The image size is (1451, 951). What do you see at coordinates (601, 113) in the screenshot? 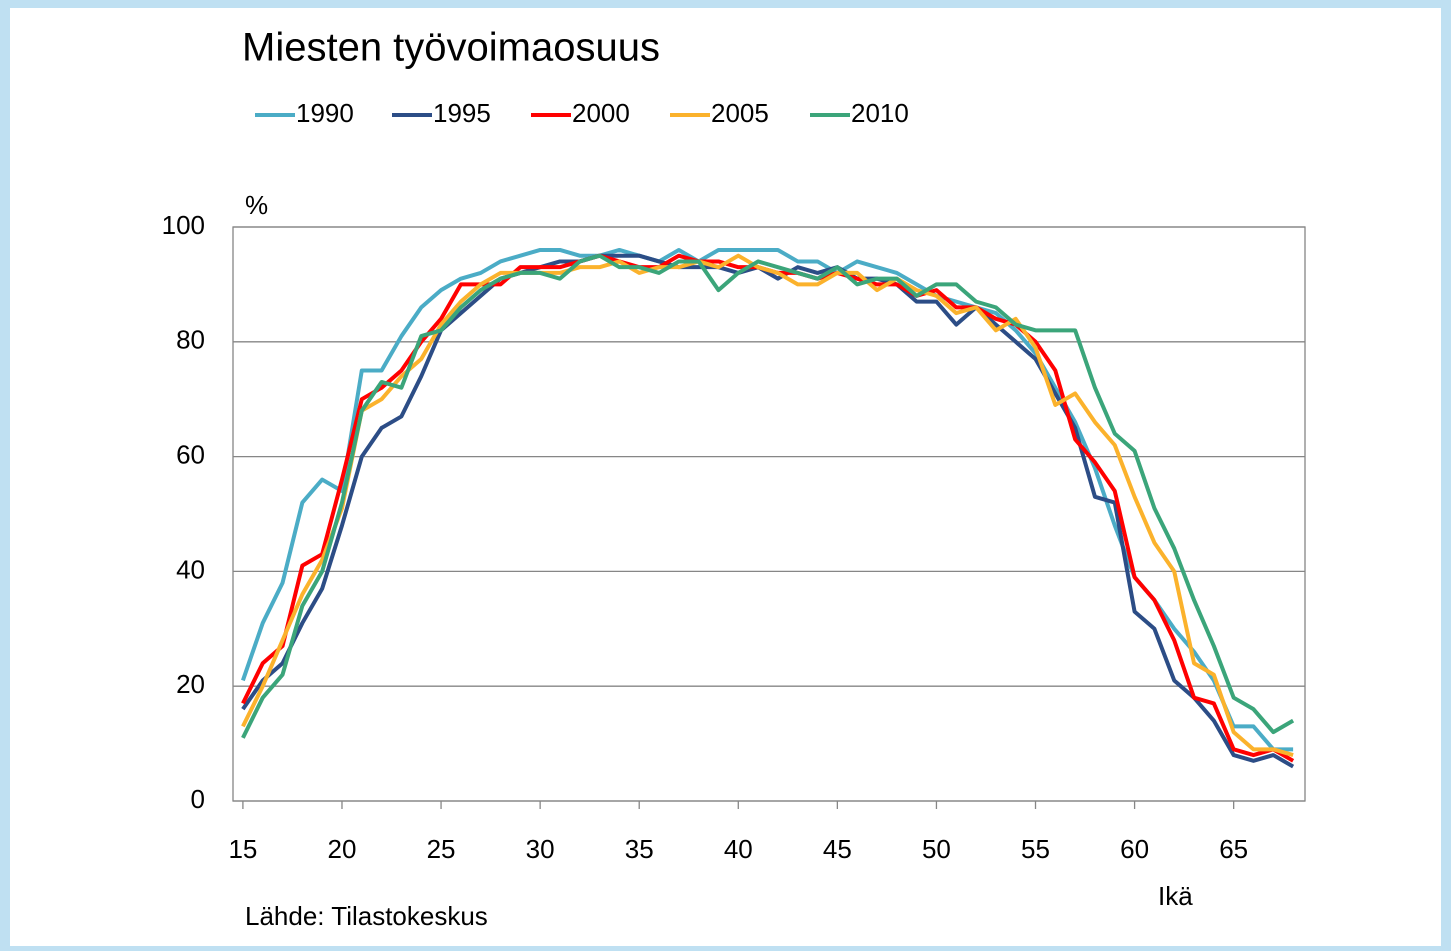
I see `legend-label: 2000` at bounding box center [601, 113].